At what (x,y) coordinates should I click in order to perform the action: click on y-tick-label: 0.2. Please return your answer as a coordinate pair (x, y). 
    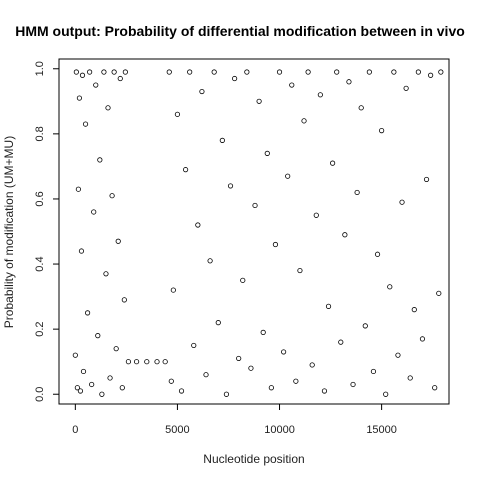
    Looking at the image, I should click on (40, 328).